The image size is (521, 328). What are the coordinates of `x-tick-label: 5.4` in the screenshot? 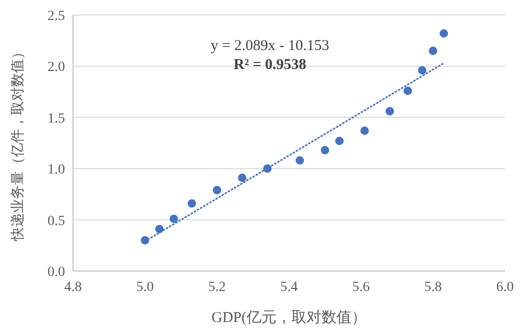 It's located at (289, 287).